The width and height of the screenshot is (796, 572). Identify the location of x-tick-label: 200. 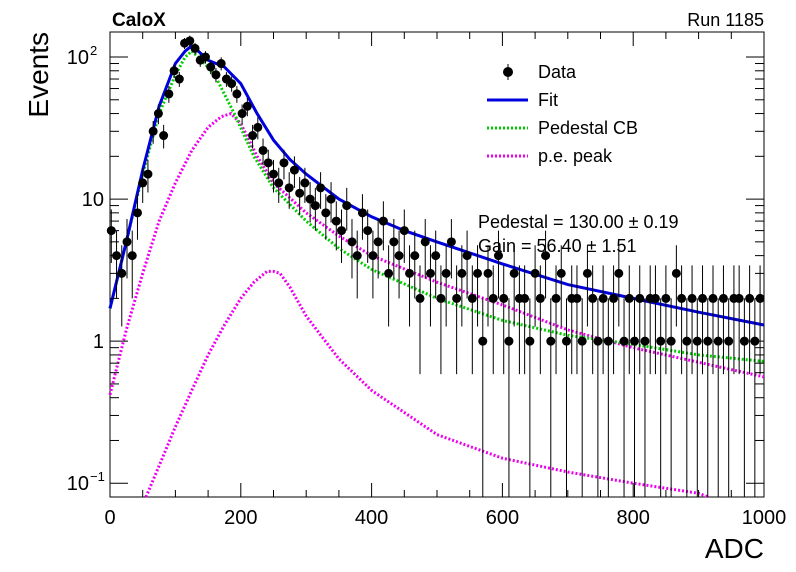
(240, 518).